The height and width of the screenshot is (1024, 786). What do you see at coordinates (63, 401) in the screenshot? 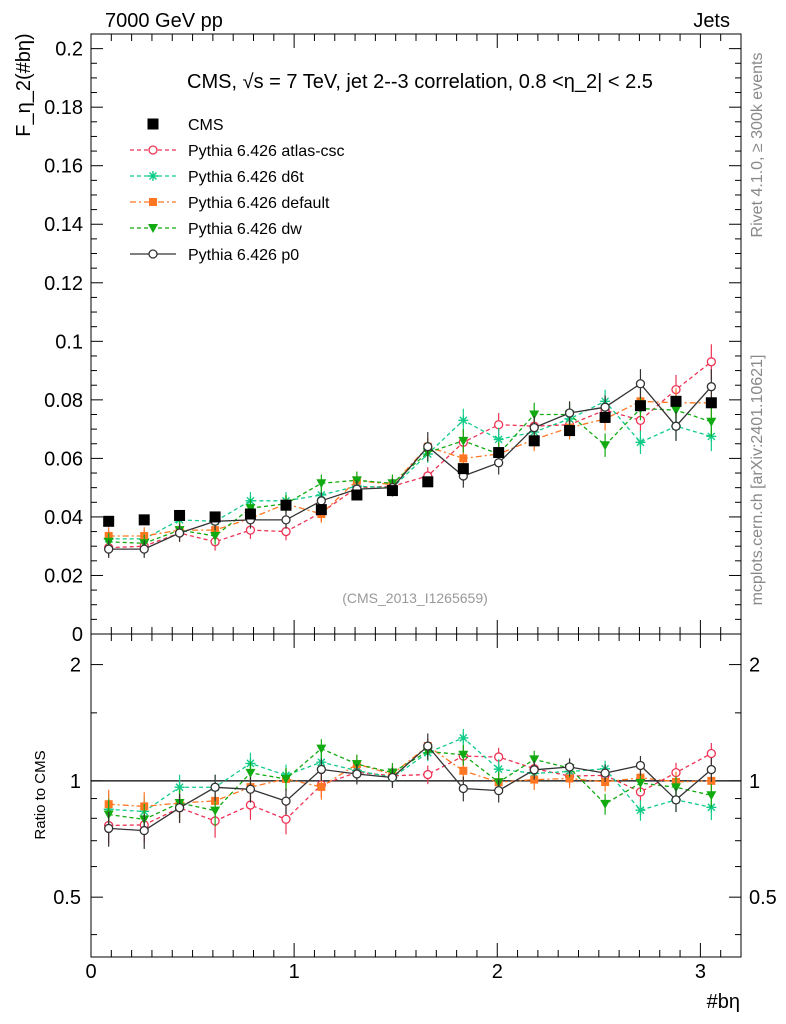
I see `y-tick-label: 0.08` at bounding box center [63, 401].